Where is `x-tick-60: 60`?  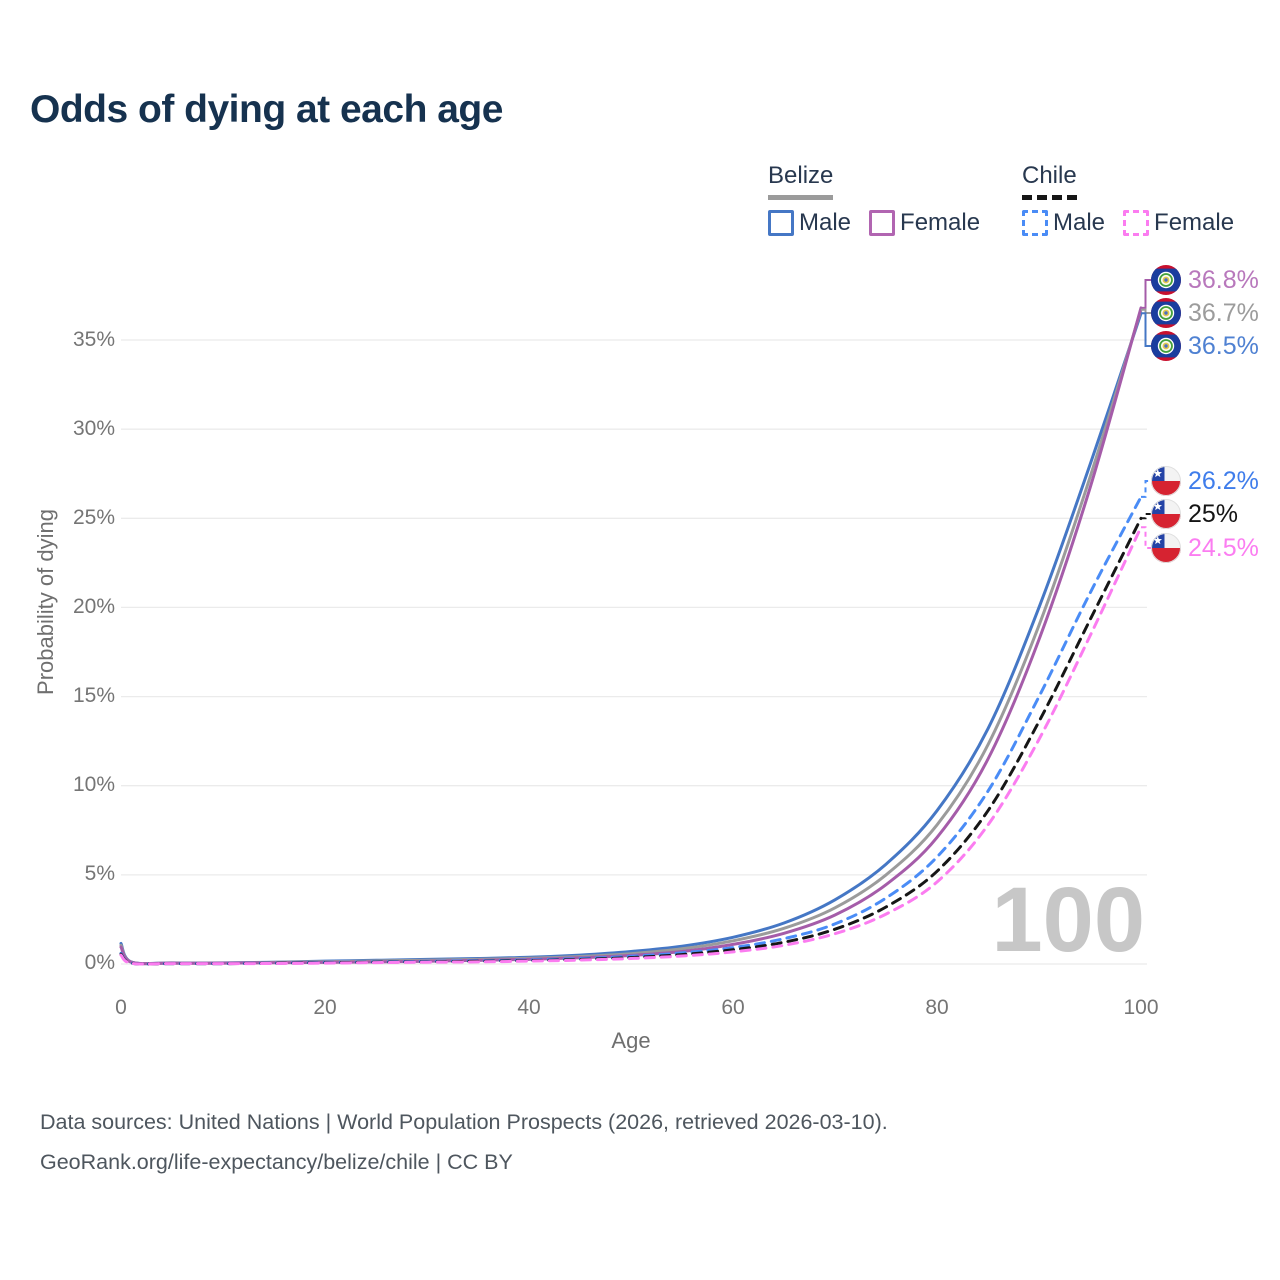
x-tick-60: 60 is located at coordinates (733, 1007).